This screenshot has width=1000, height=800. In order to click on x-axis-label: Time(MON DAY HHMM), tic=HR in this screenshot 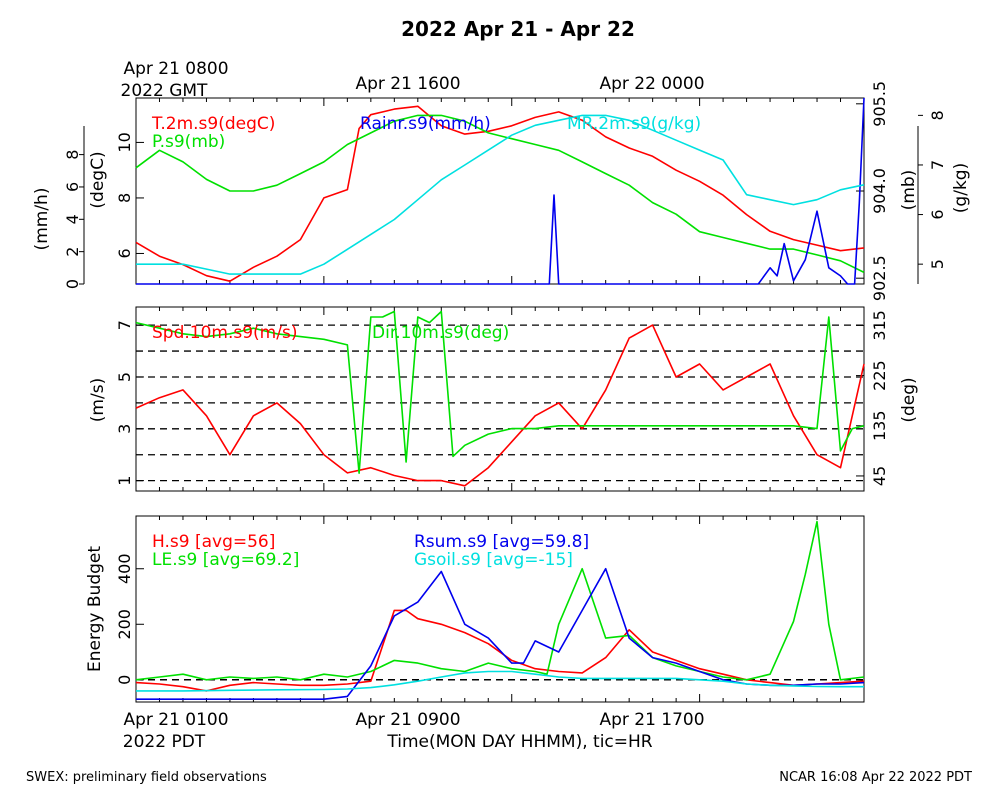, I will do `click(519, 742)`.